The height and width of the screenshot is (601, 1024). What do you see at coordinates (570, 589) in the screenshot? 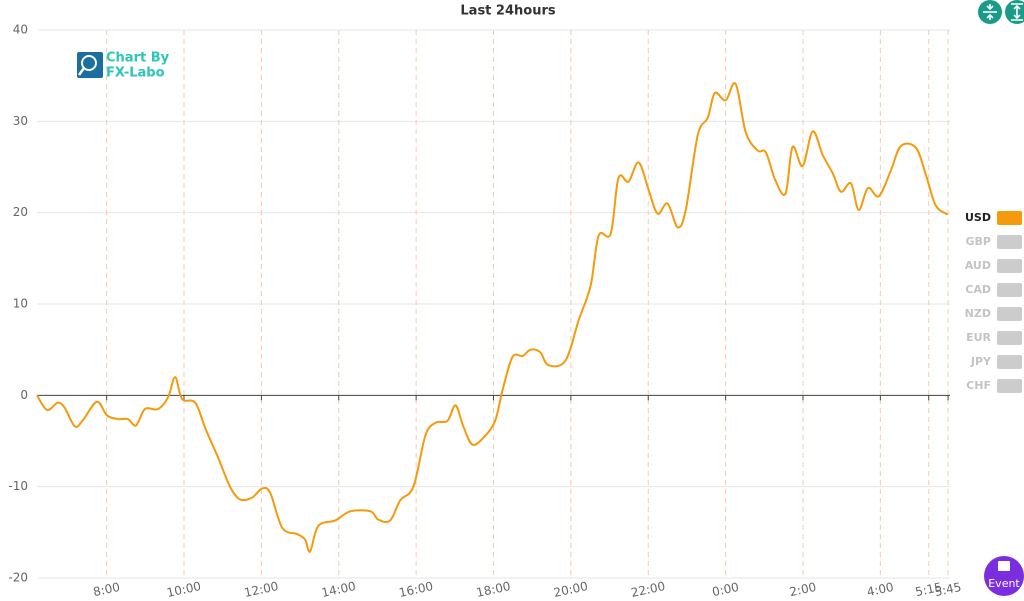
I see `x-tick-label: 20:00` at bounding box center [570, 589].